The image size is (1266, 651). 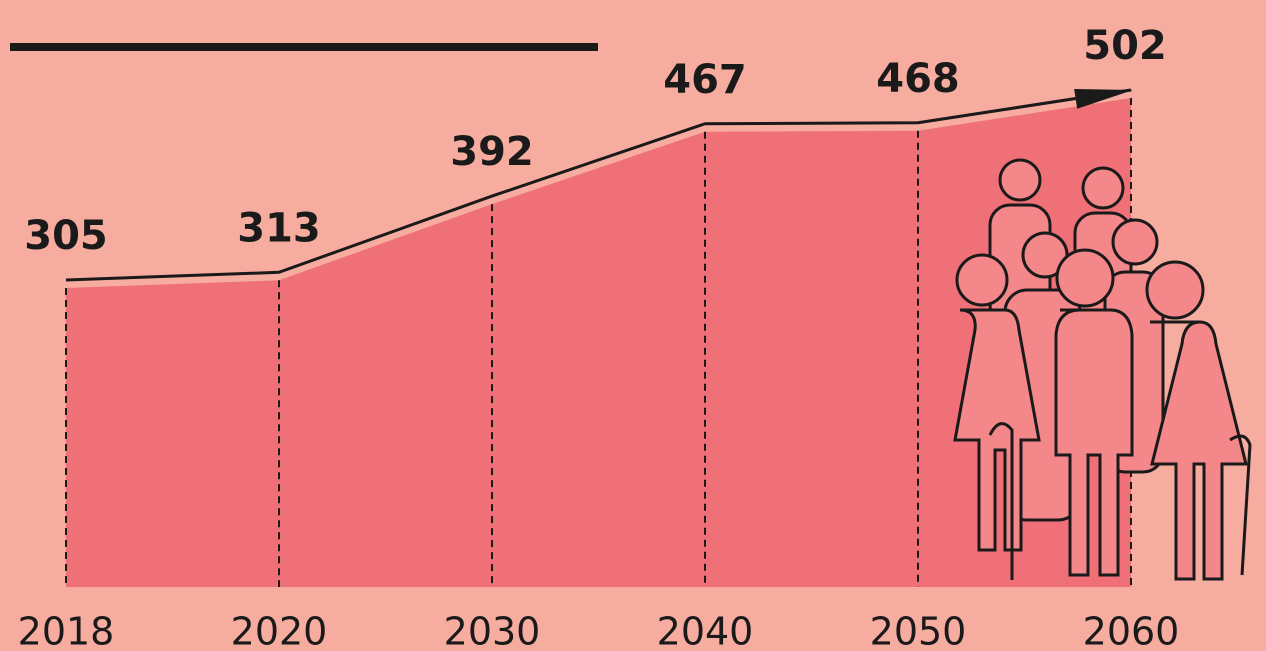 I want to click on x-tick-label: 2020, so click(x=279, y=630).